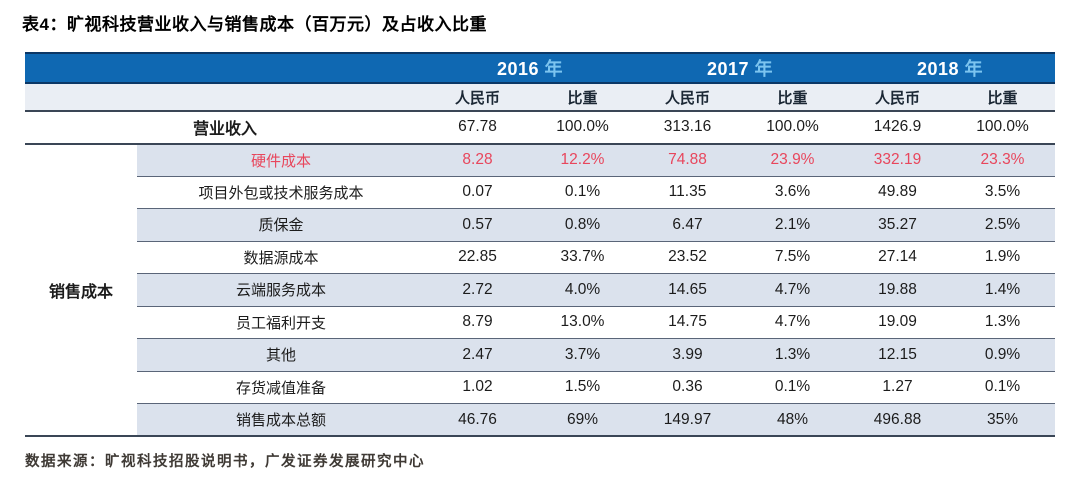  Describe the element at coordinates (281, 225) in the screenshot. I see `cost-row-label: 质保金` at that location.